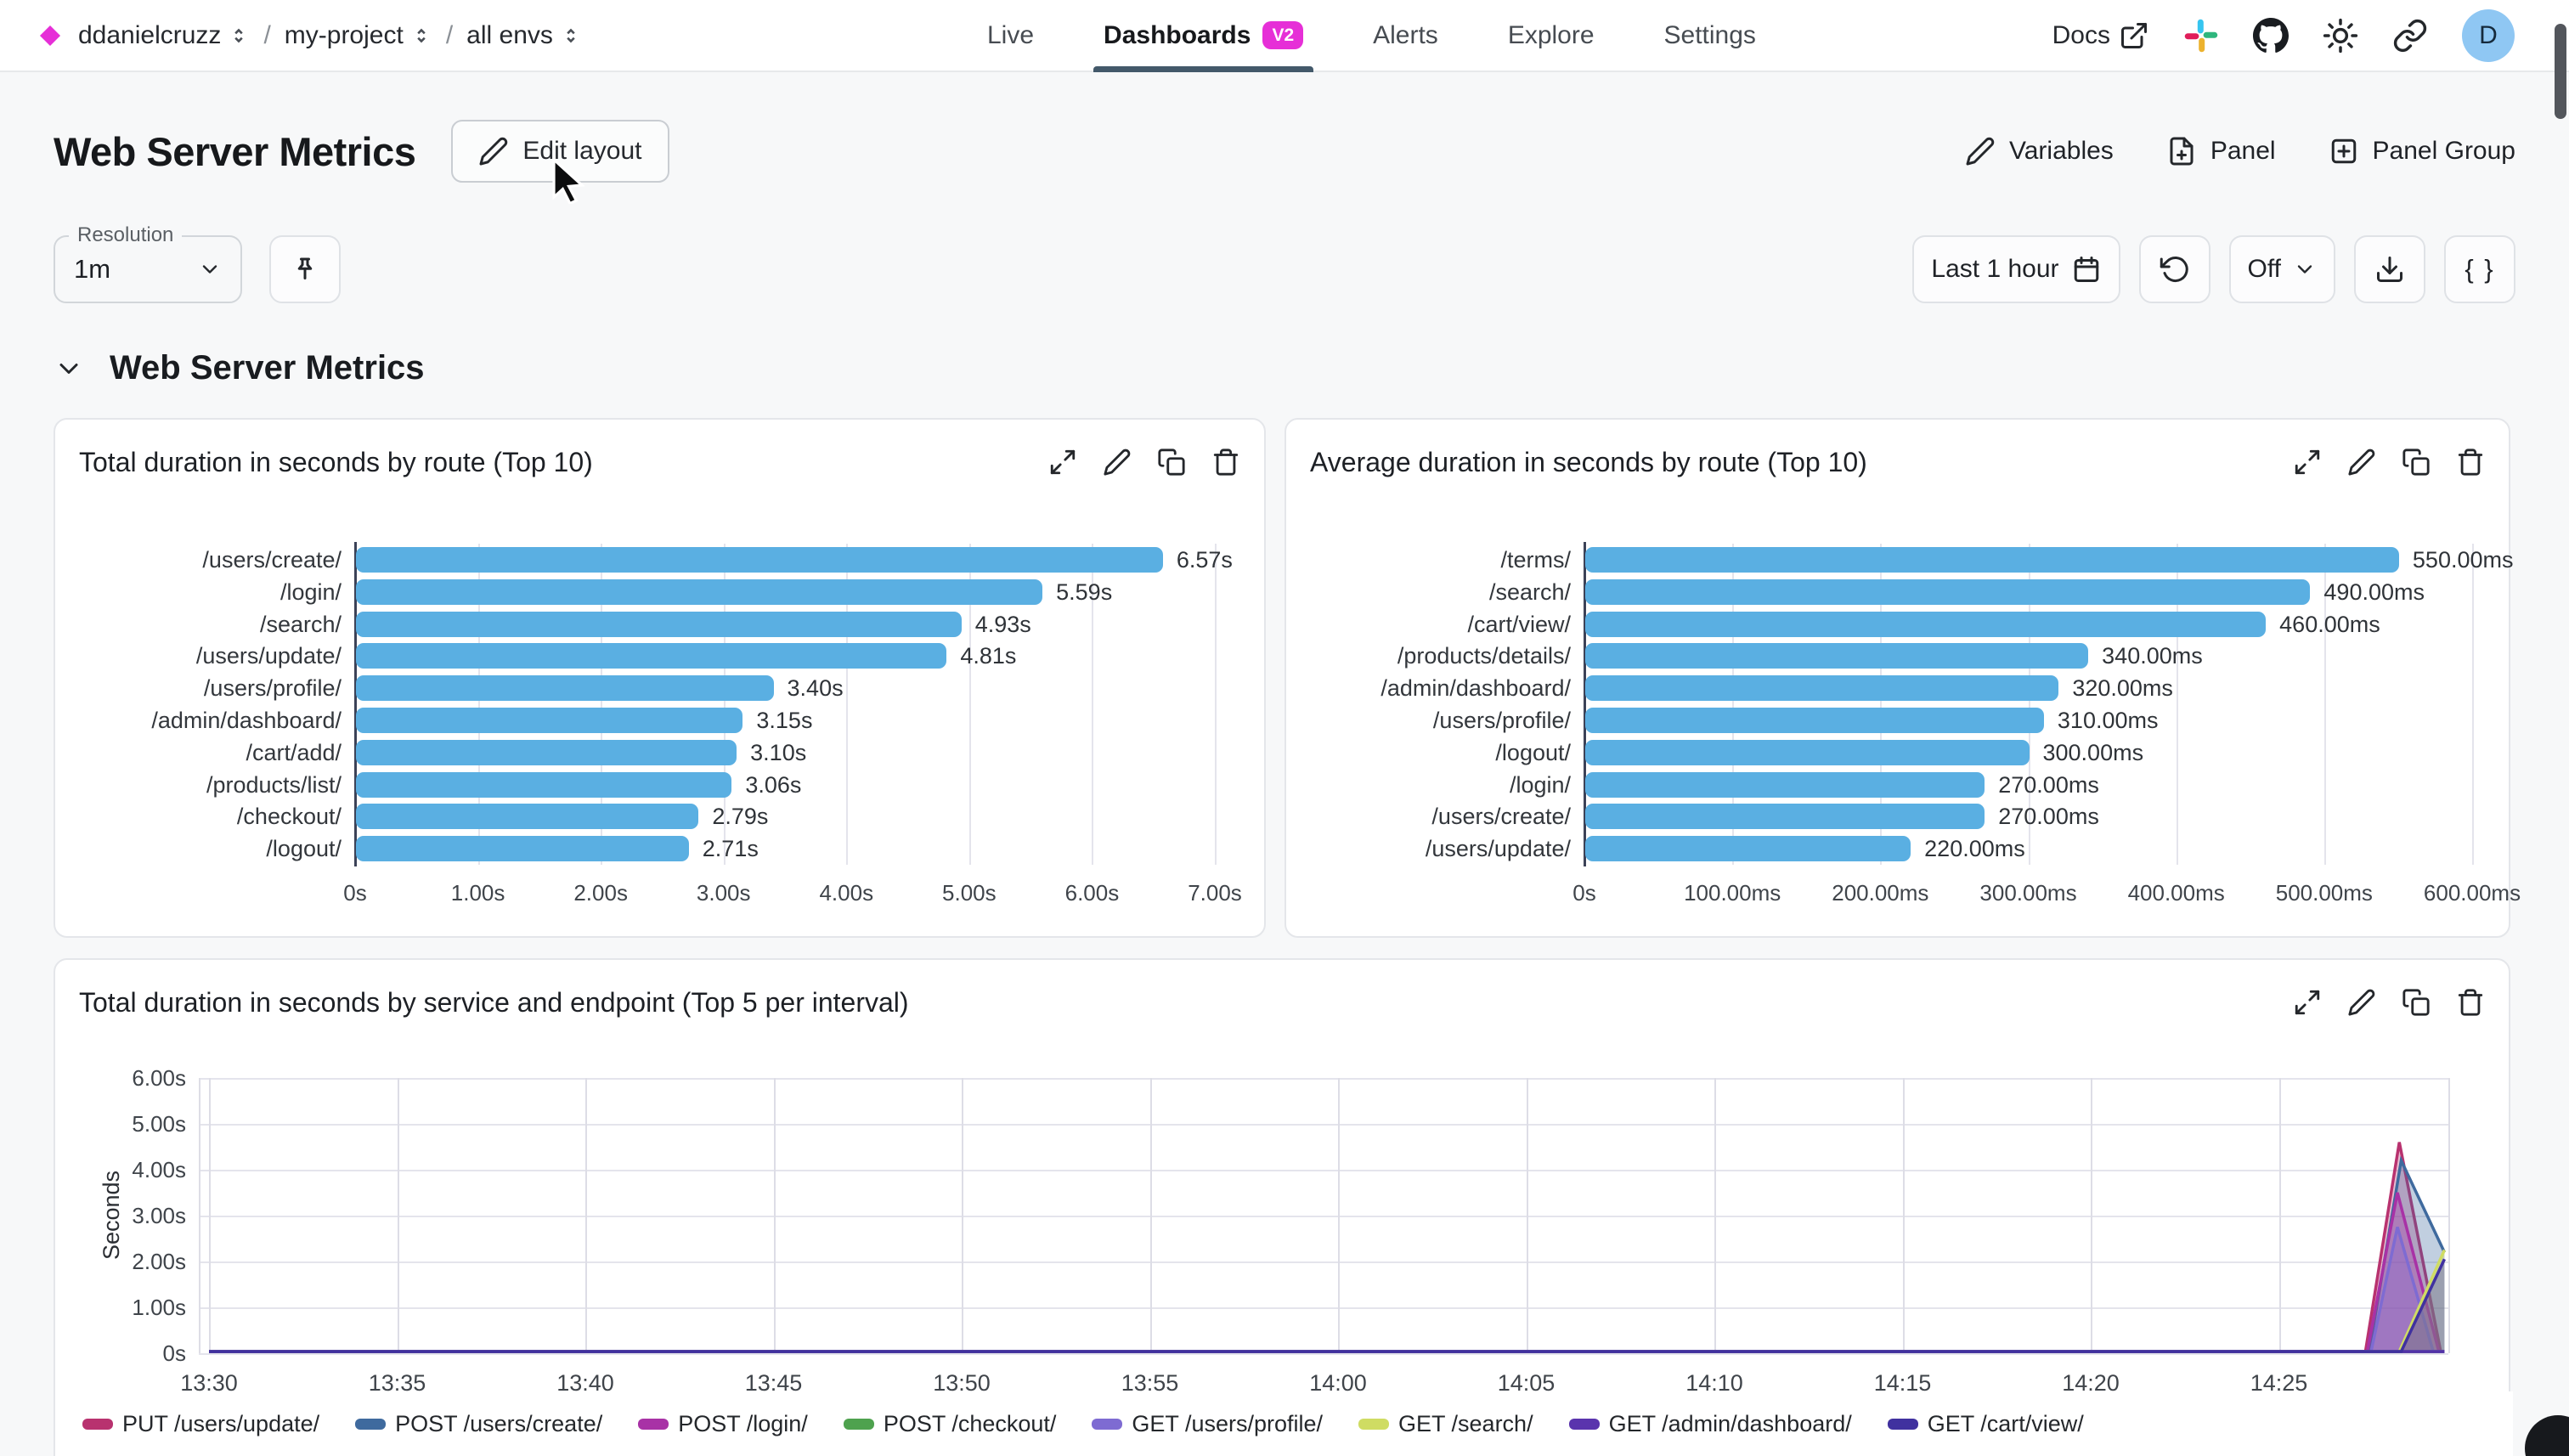  What do you see at coordinates (1526, 1383) in the screenshot?
I see `x-tick-label: 14:05` at bounding box center [1526, 1383].